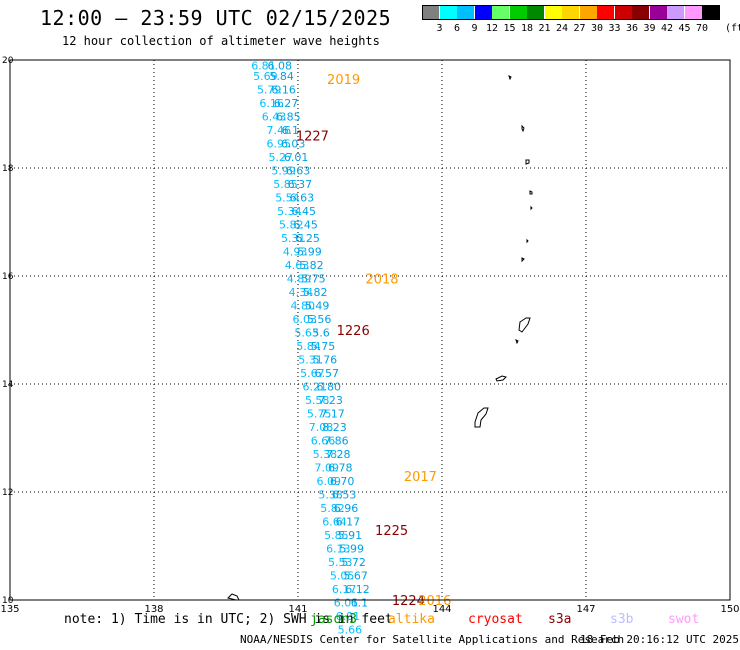 Image resolution: width=740 pixels, height=650 pixels. What do you see at coordinates (597, 28) in the screenshot?
I see `color-scale-tick-label: 30` at bounding box center [597, 28].